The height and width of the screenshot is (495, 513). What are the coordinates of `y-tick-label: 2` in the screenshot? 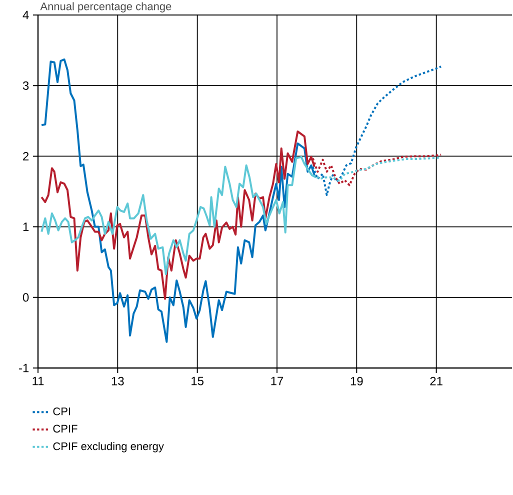 It's located at (26, 156).